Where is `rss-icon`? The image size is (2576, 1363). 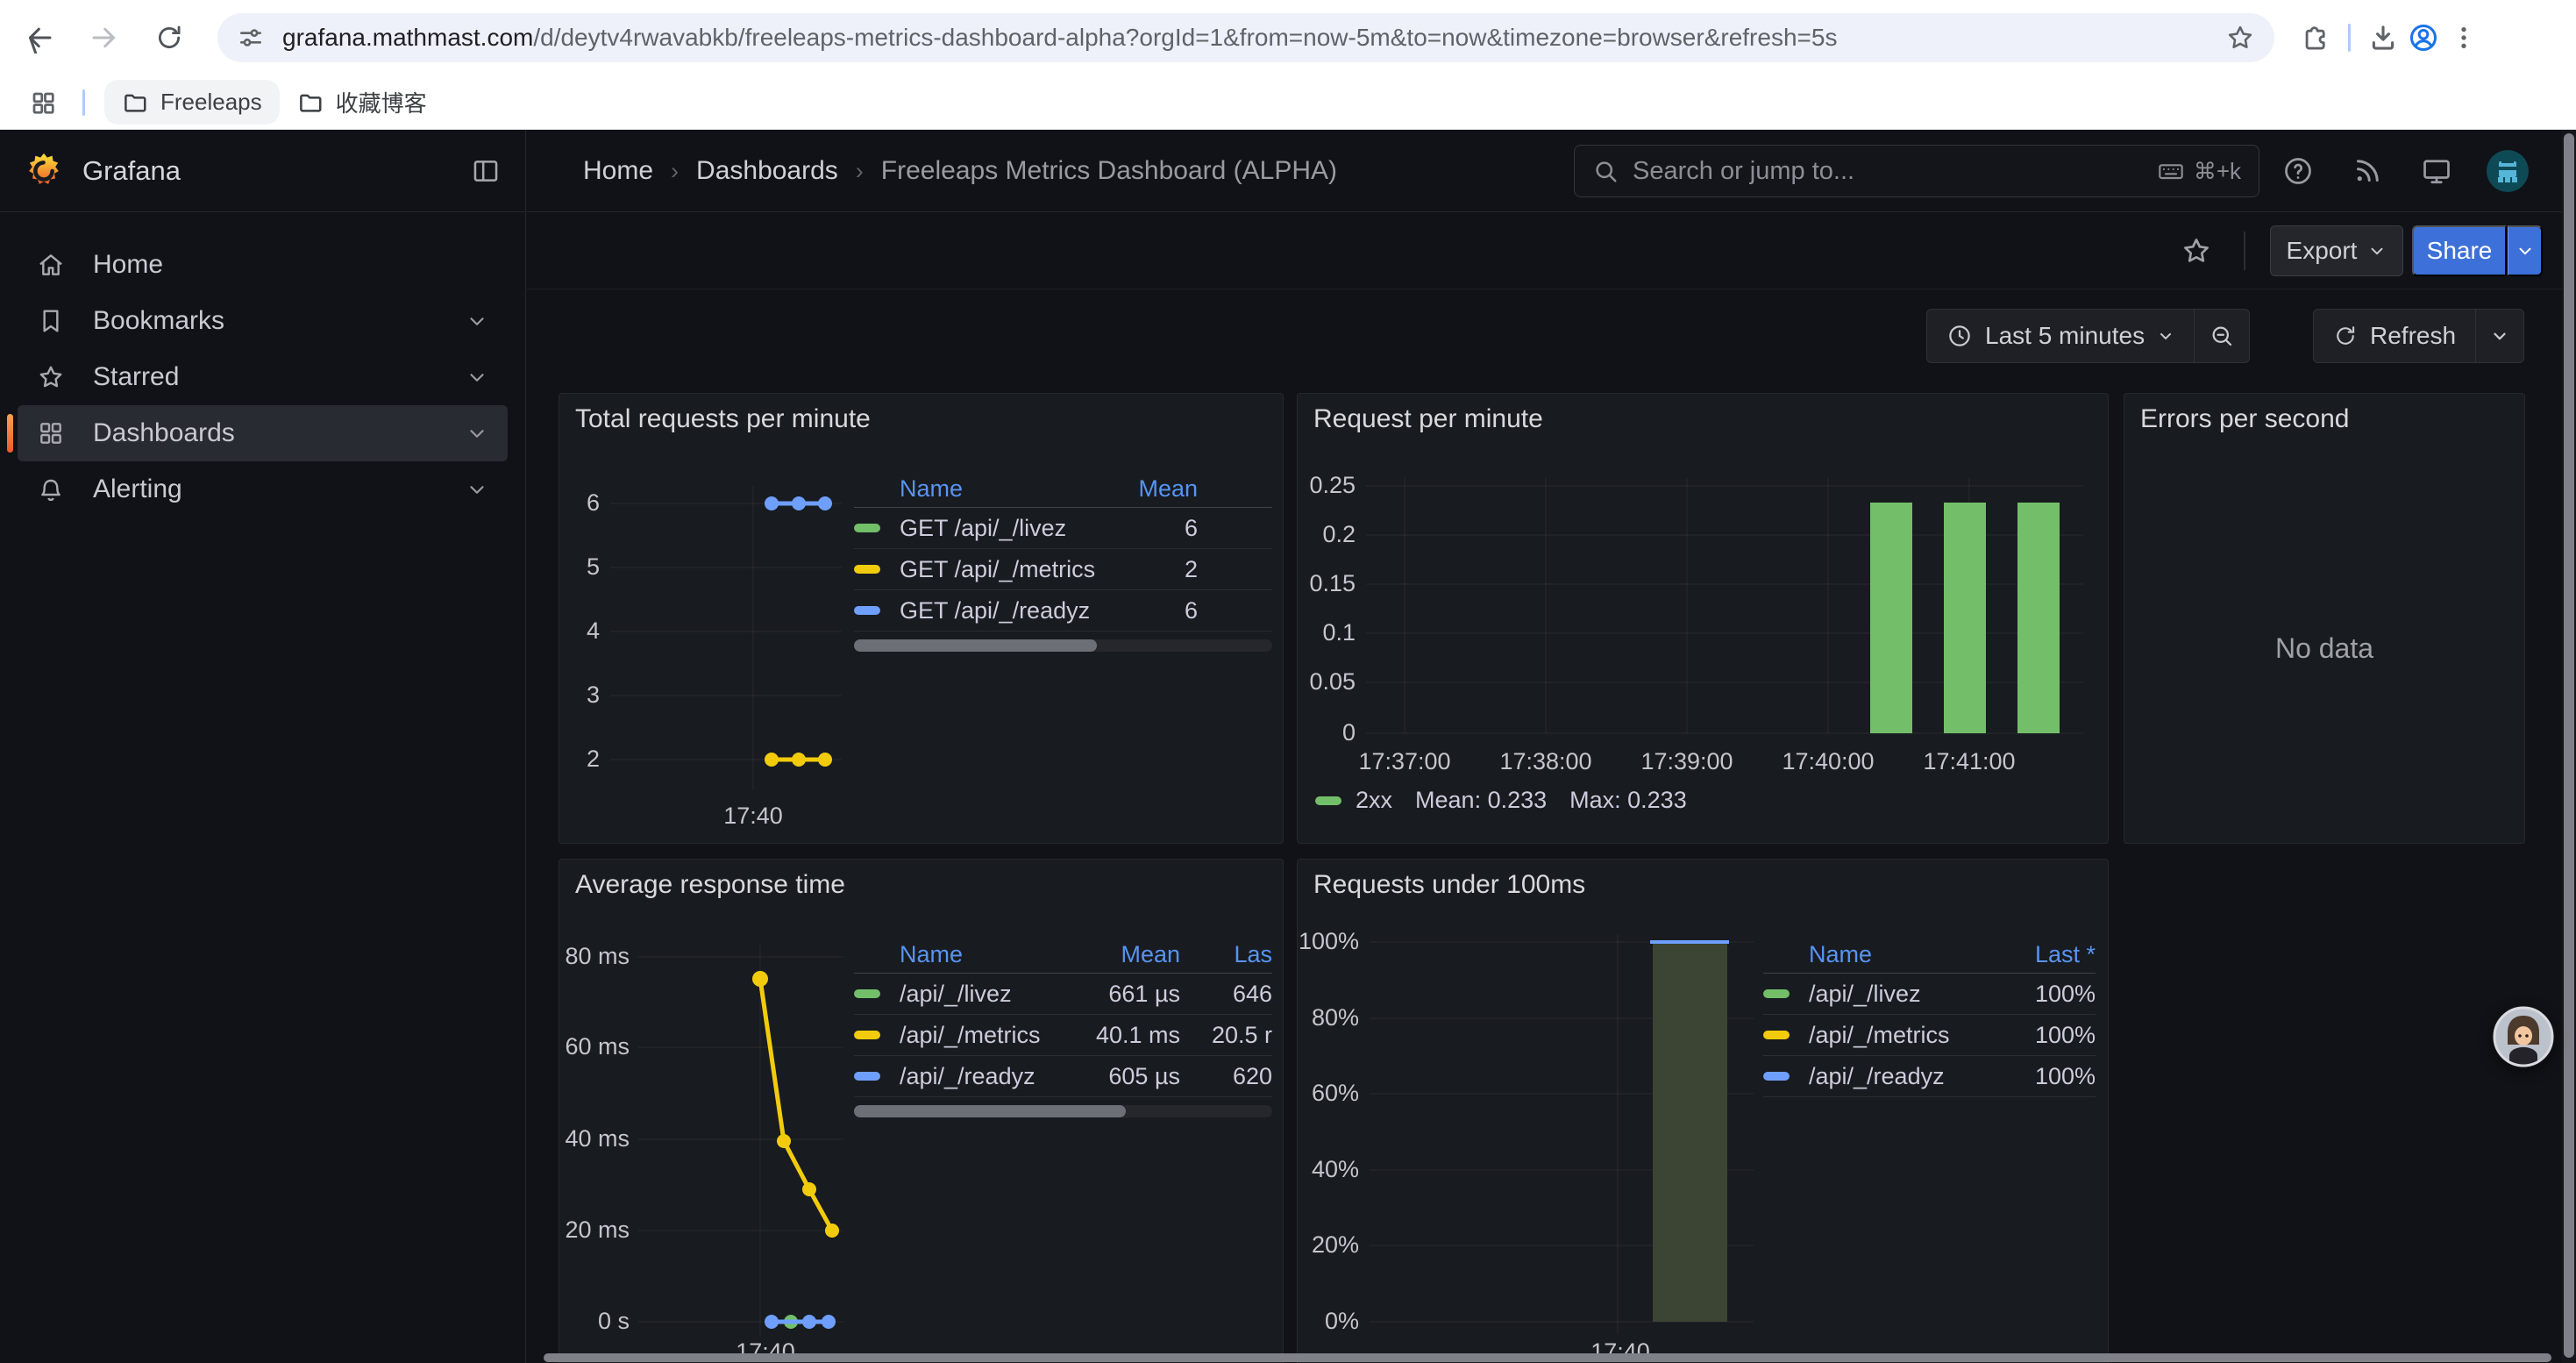 rss-icon is located at coordinates (2368, 171).